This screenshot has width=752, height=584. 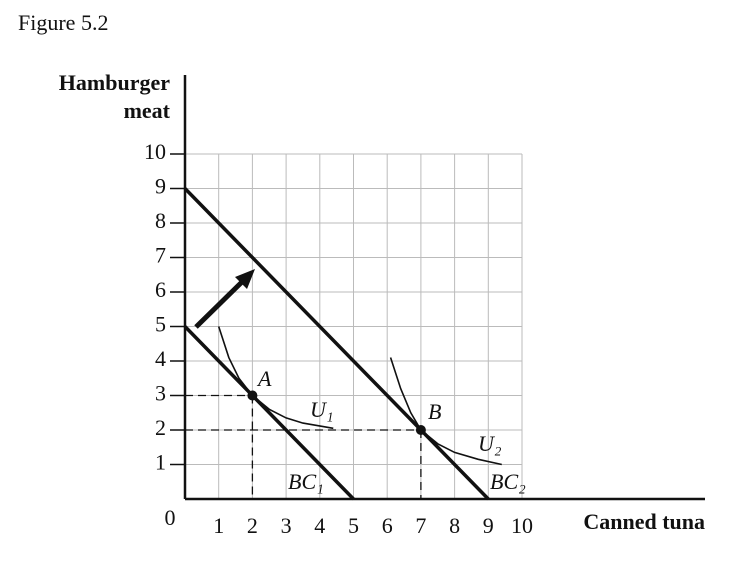 What do you see at coordinates (306, 481) in the screenshot?
I see `series-label: BC₁` at bounding box center [306, 481].